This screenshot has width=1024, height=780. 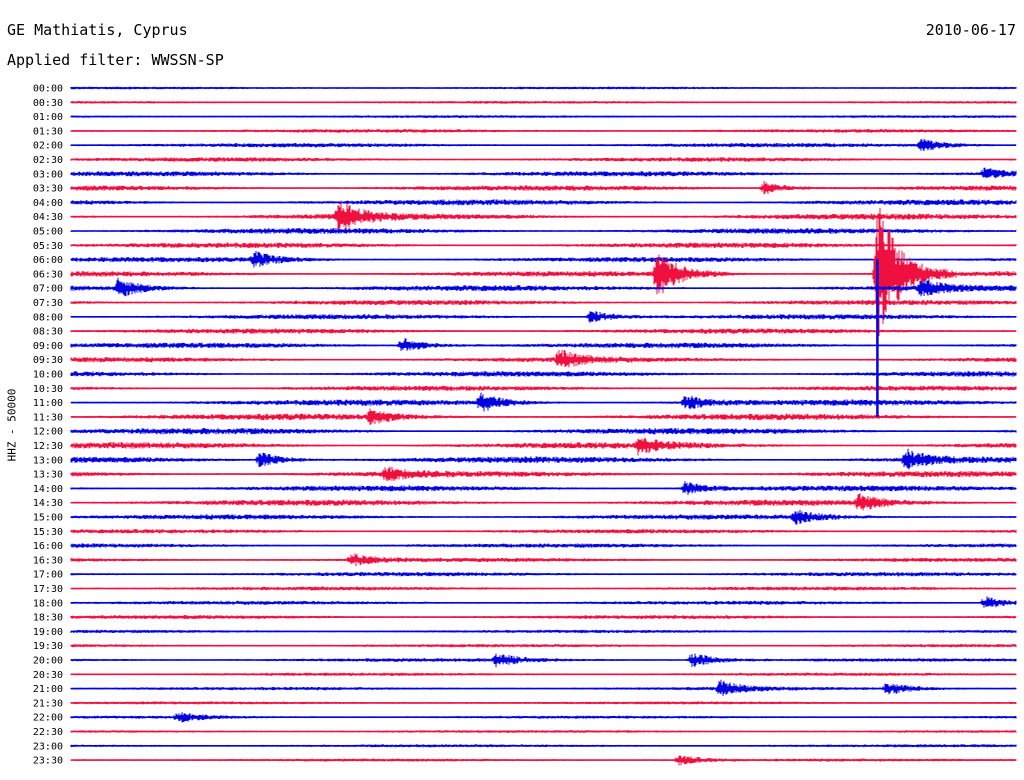 I want to click on row-time-label: 22:30, so click(x=48, y=732).